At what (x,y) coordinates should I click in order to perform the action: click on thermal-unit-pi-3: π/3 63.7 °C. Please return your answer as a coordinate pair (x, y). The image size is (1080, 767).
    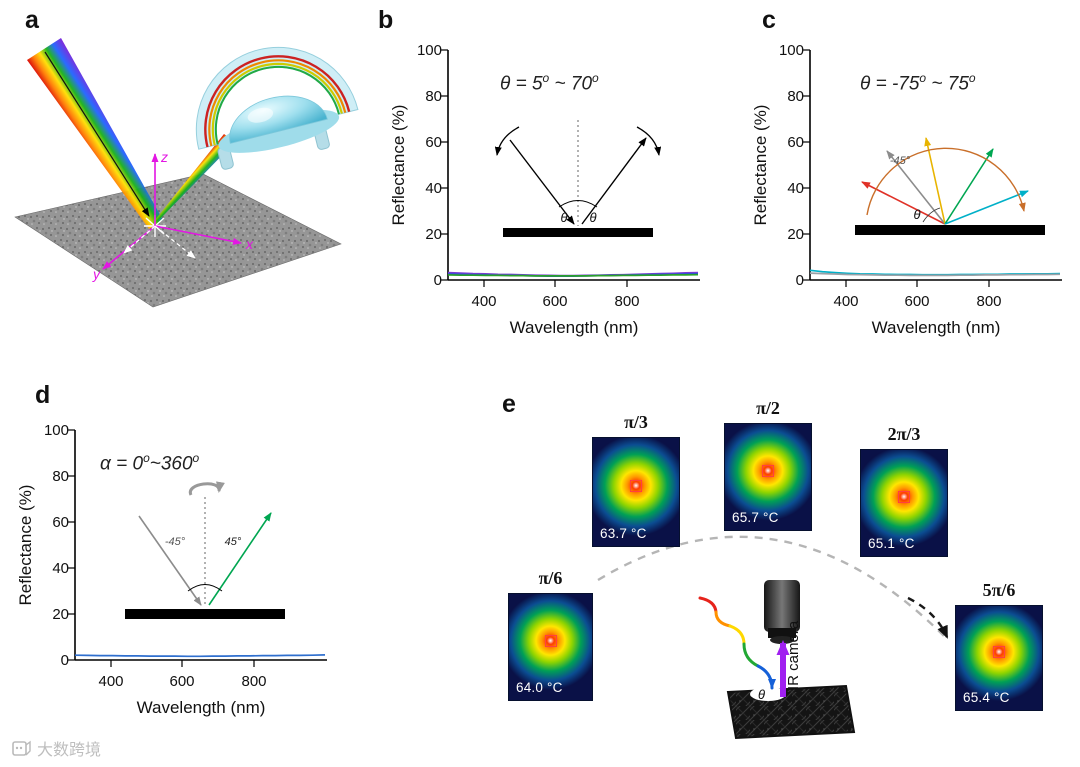
    Looking at the image, I should click on (636, 479).